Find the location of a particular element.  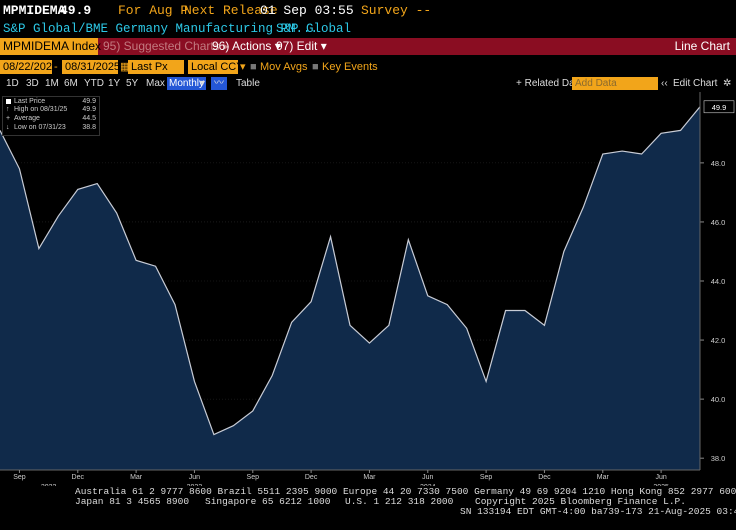

arrow-down-icon: ↓ is located at coordinates (8, 127).